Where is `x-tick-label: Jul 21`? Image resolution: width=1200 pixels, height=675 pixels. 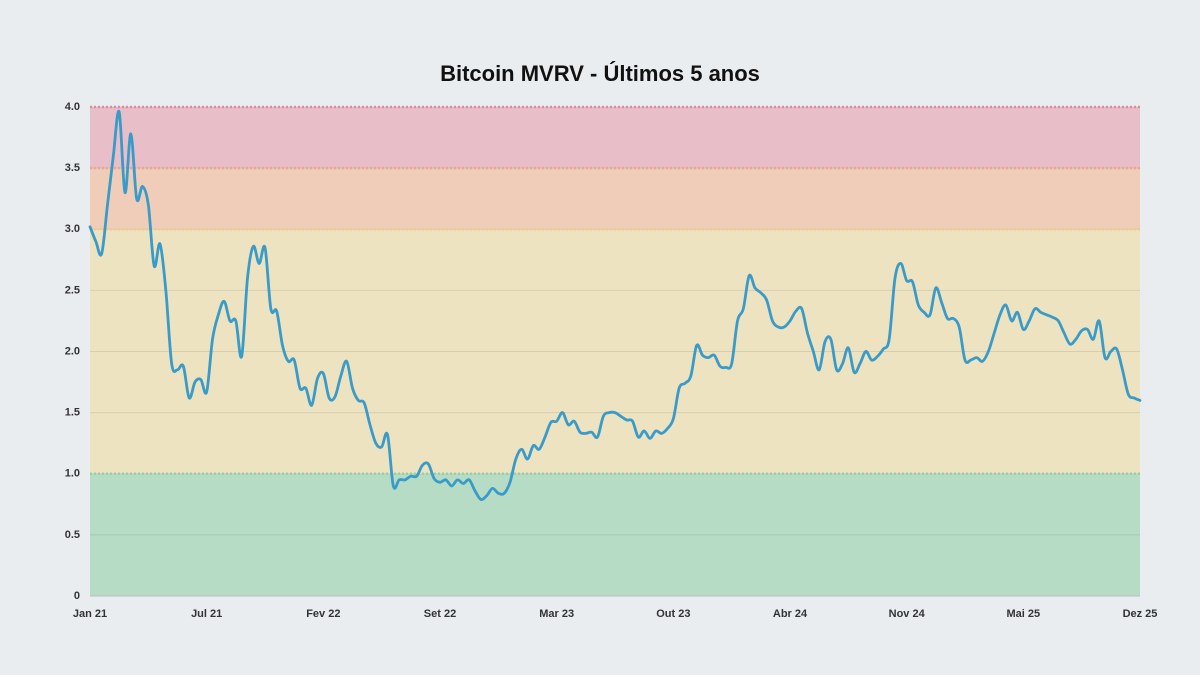
x-tick-label: Jul 21 is located at coordinates (206, 614).